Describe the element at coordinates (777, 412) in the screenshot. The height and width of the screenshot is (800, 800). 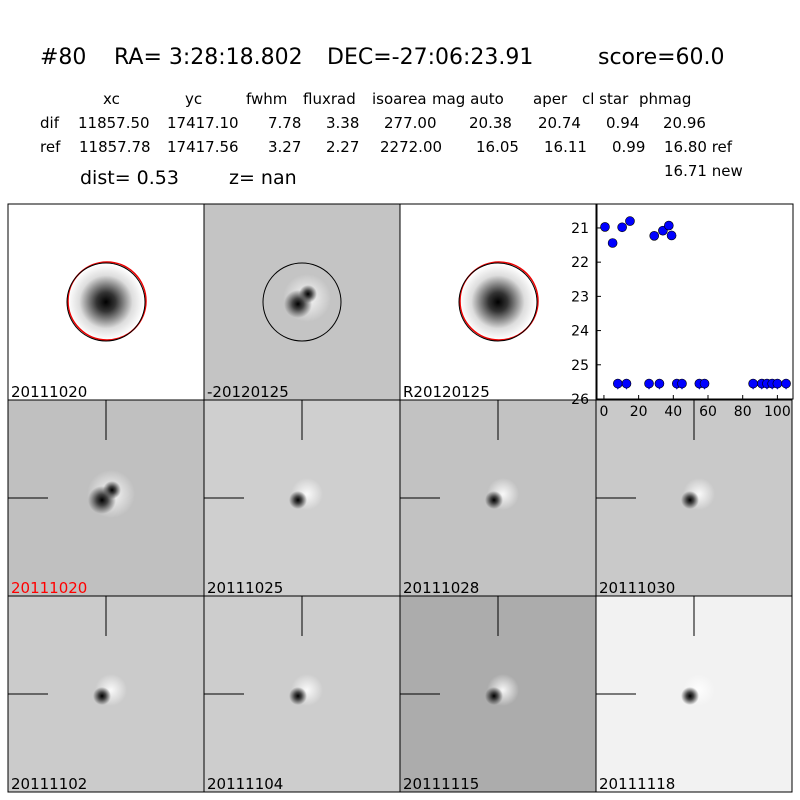
I see `x-tick-label: 100` at that location.